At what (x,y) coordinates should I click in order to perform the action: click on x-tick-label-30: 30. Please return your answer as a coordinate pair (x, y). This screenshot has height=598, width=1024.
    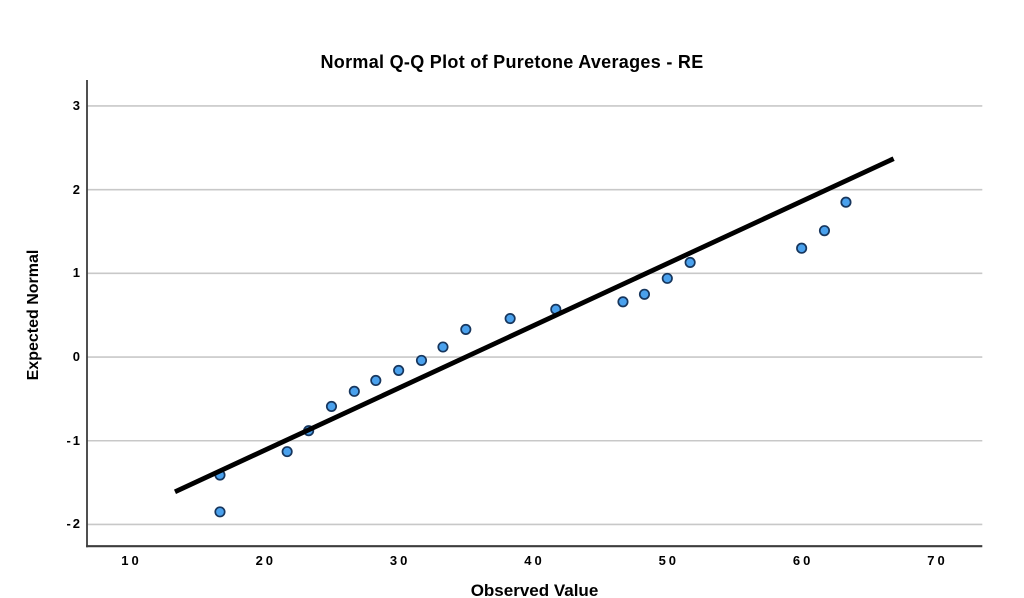
    Looking at the image, I should click on (400, 560).